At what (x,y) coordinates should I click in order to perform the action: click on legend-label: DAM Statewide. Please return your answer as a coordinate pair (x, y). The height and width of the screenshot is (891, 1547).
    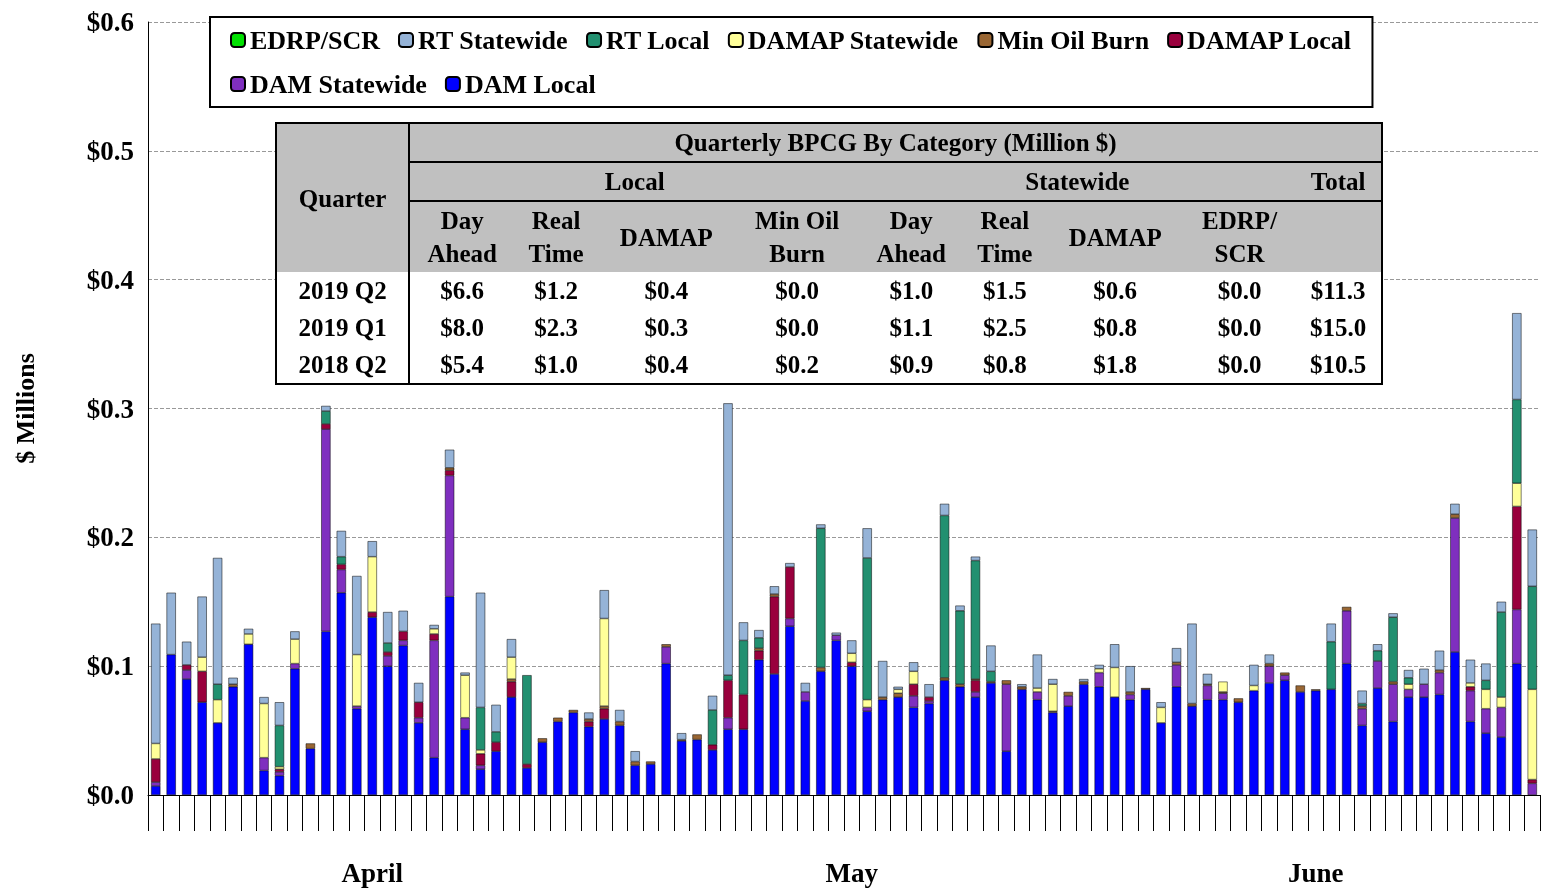
    Looking at the image, I should click on (338, 84).